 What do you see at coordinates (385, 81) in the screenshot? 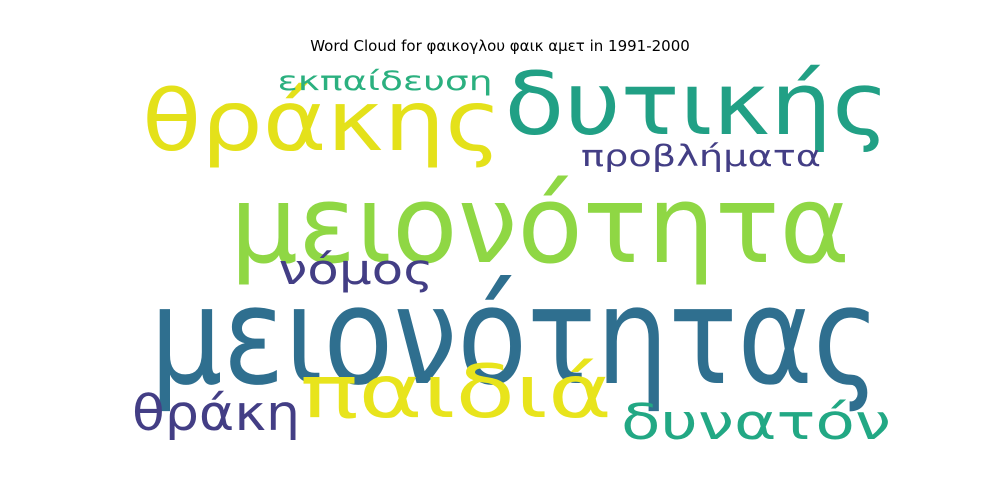
I see `word-10: εκπαίδευση` at bounding box center [385, 81].